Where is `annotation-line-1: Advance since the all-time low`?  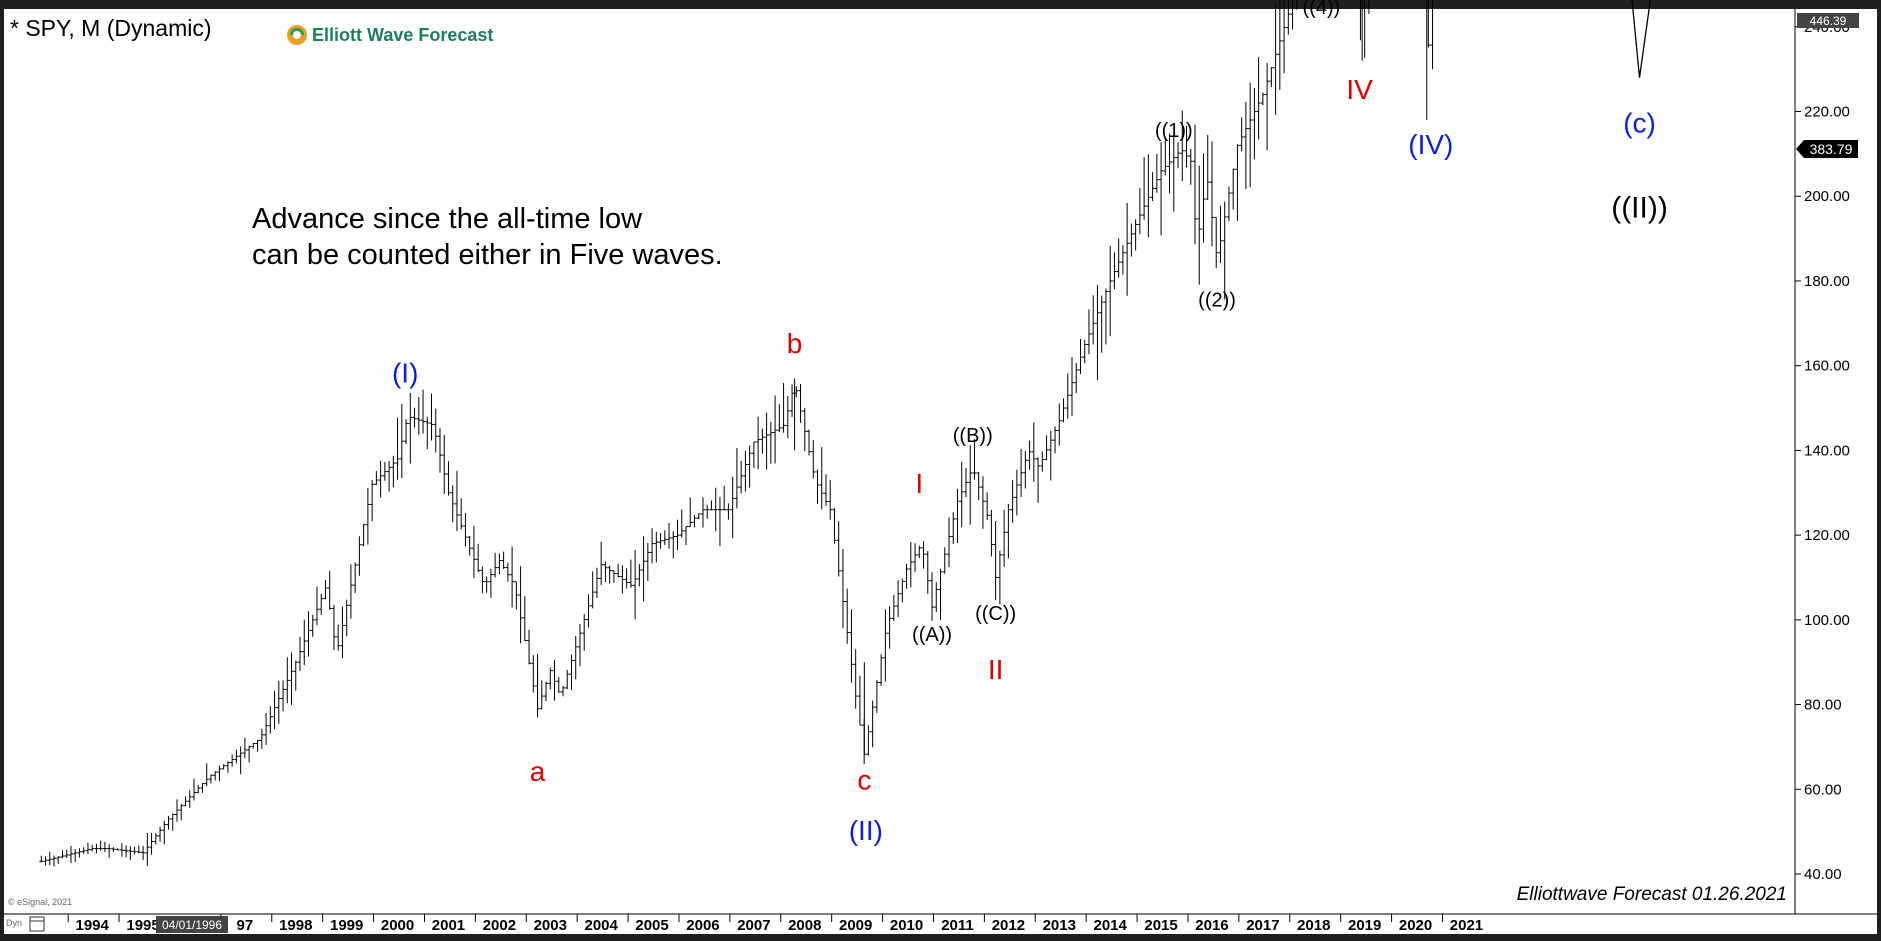 annotation-line-1: Advance since the all-time low is located at coordinates (447, 219).